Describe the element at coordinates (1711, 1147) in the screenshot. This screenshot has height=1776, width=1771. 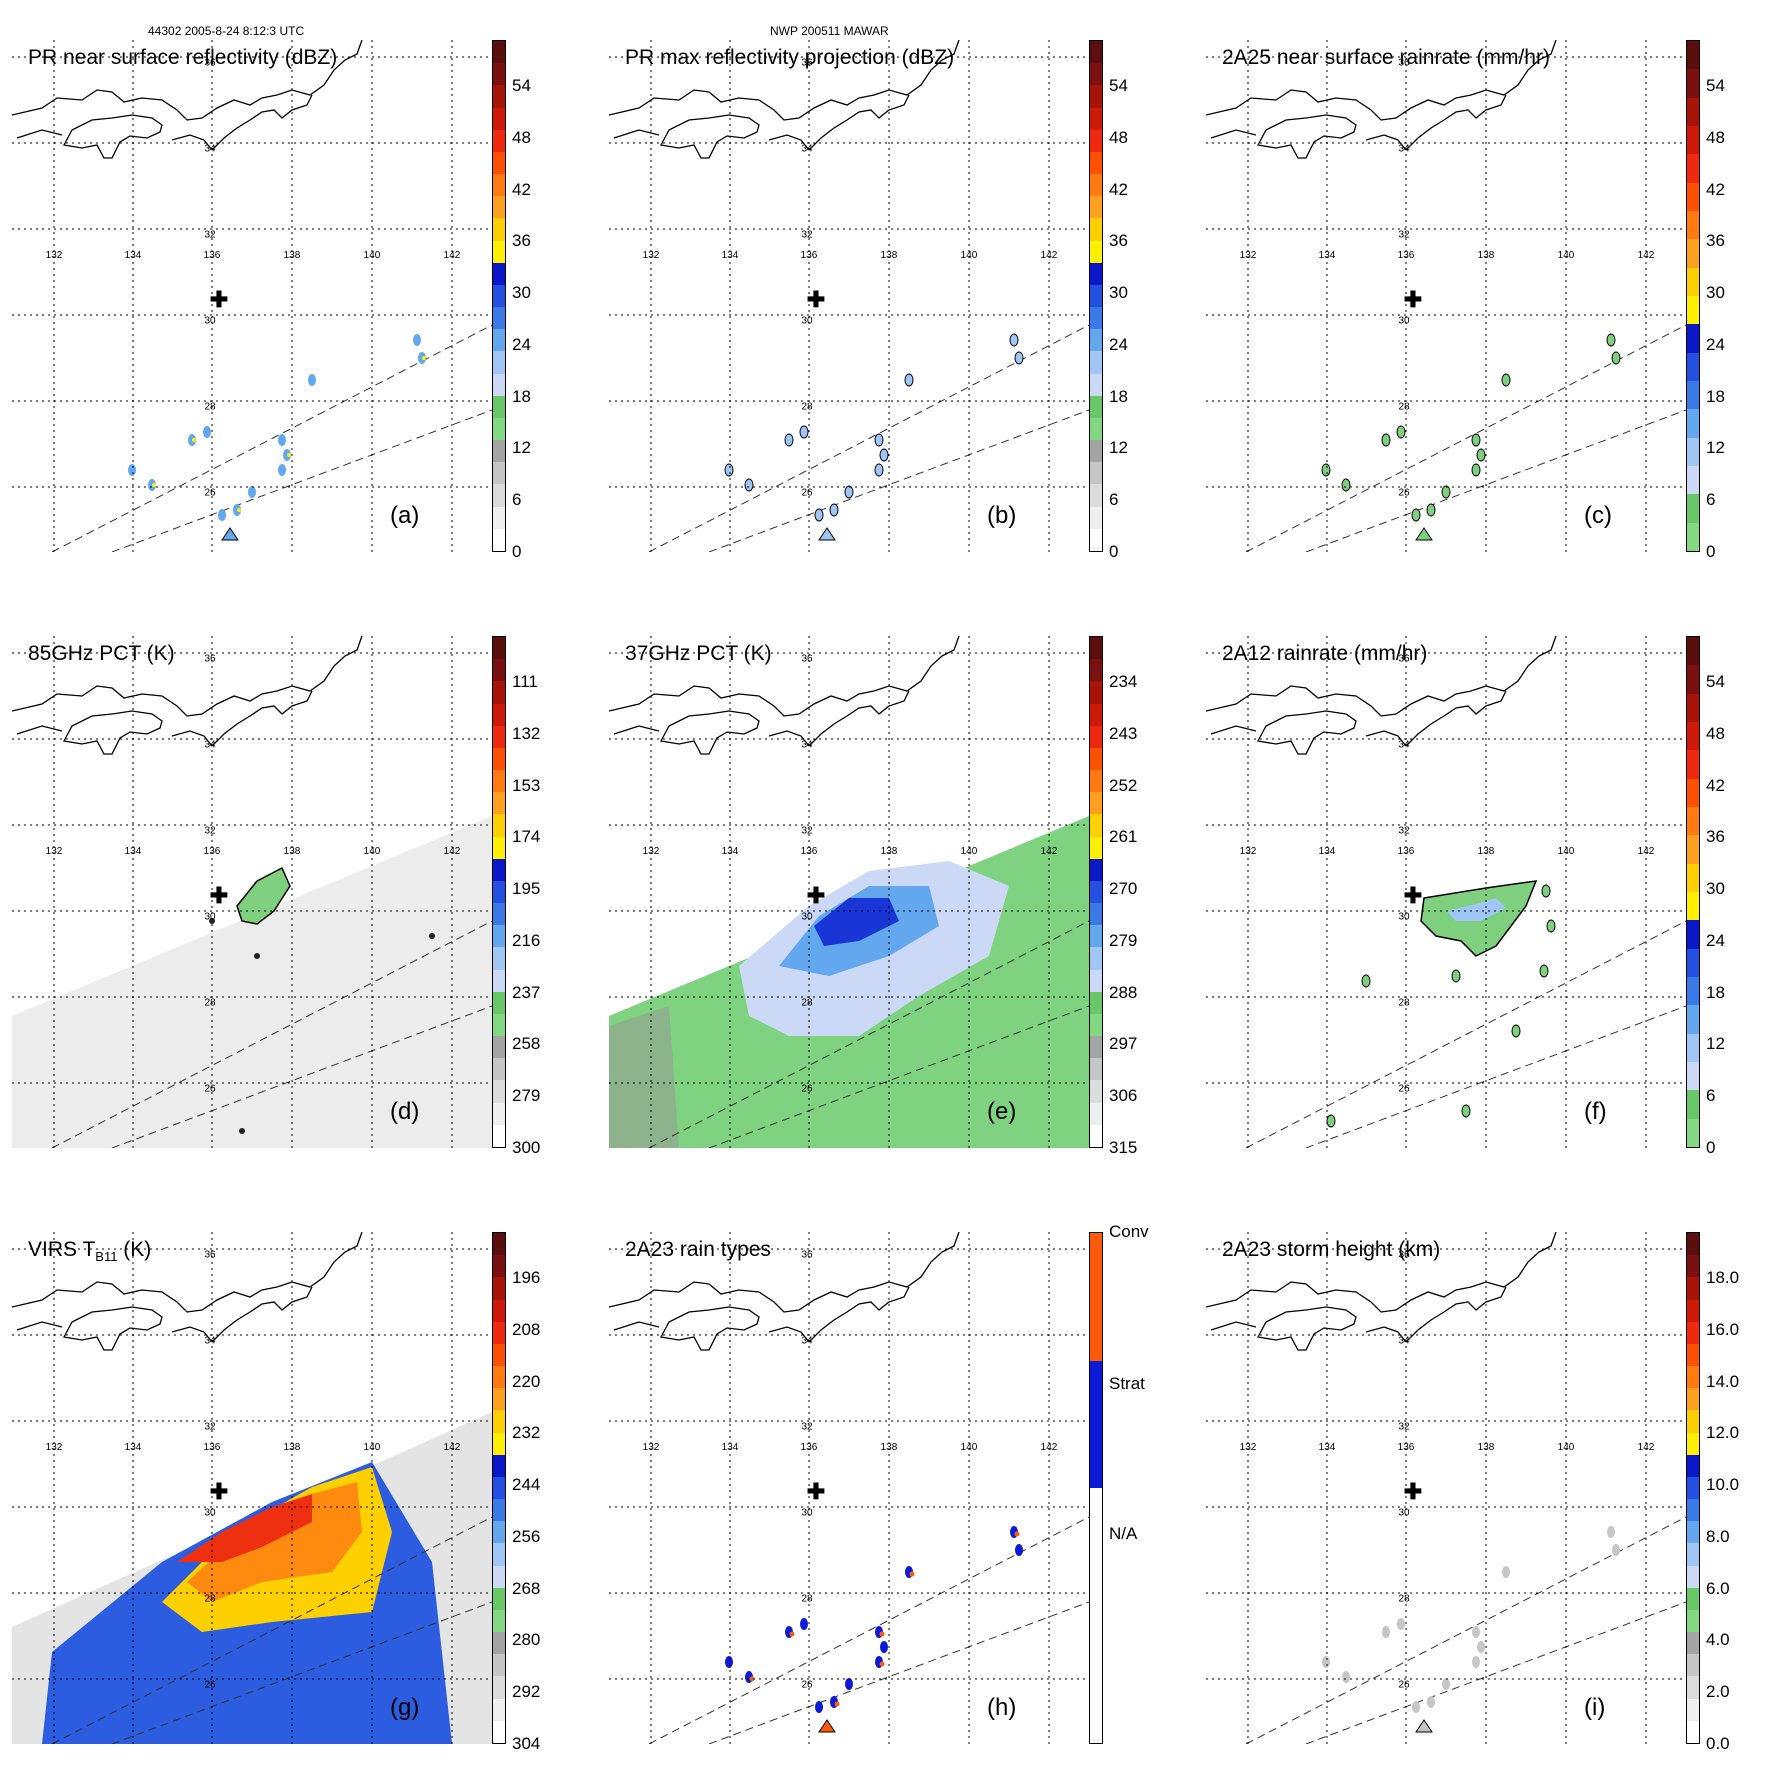
I see `colorbar-tick: 0` at that location.